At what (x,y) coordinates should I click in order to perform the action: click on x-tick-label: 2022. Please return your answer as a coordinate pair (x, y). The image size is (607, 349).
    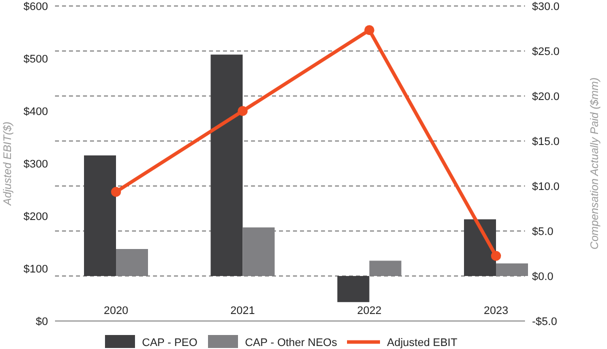
    Looking at the image, I should click on (369, 311).